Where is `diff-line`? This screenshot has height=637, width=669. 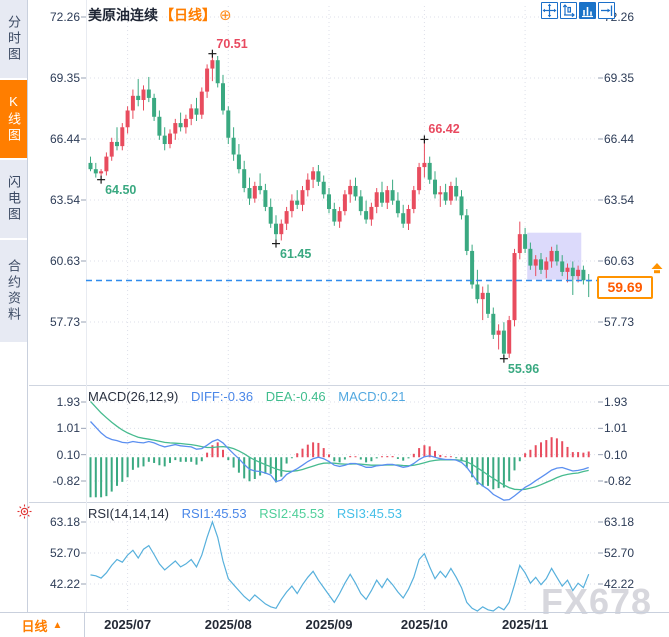
diff-line is located at coordinates (339, 461).